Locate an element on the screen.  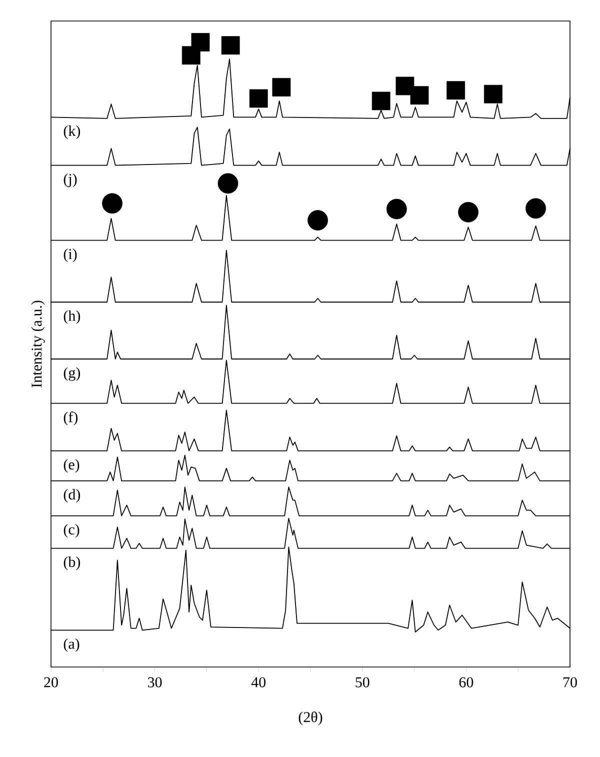
x-axis-title: (2θ) is located at coordinates (310, 719).